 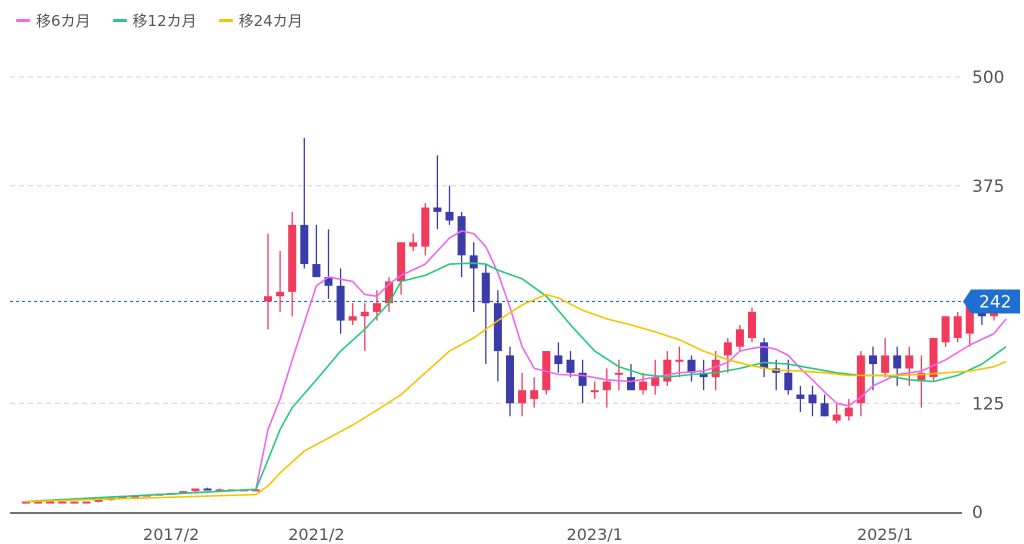 I want to click on legend-item-ma6: 移6カ月, so click(x=53, y=20).